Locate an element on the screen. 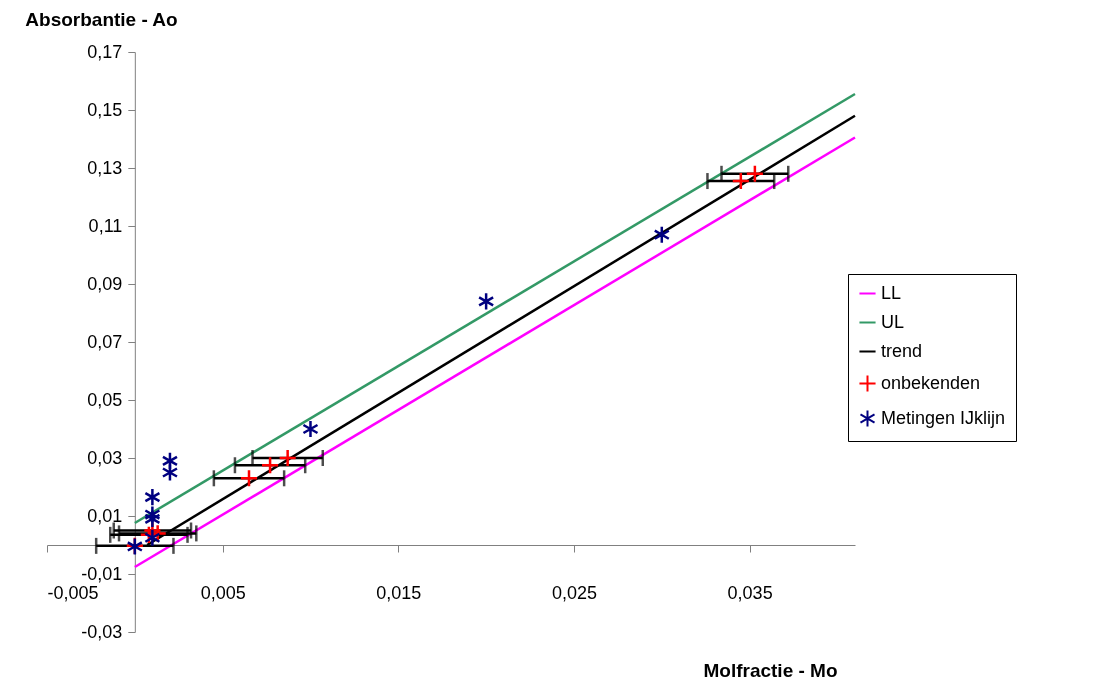  legend-label: trend is located at coordinates (902, 350).